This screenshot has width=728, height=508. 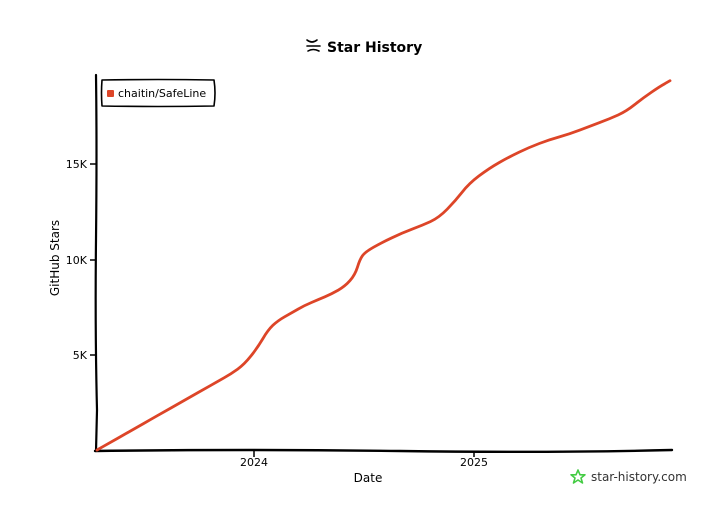 What do you see at coordinates (80, 355) in the screenshot?
I see `y-tick-label-5k: 5K` at bounding box center [80, 355].